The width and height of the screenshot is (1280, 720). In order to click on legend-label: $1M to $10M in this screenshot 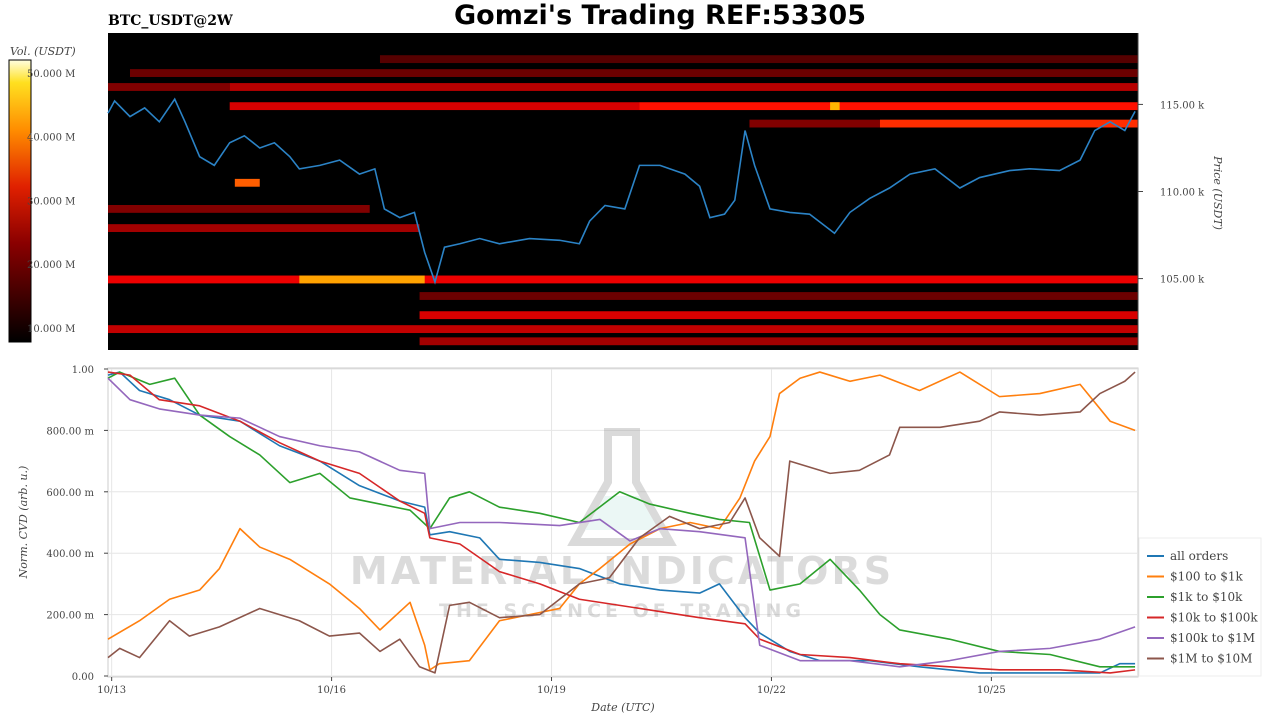, I will do `click(1211, 659)`.